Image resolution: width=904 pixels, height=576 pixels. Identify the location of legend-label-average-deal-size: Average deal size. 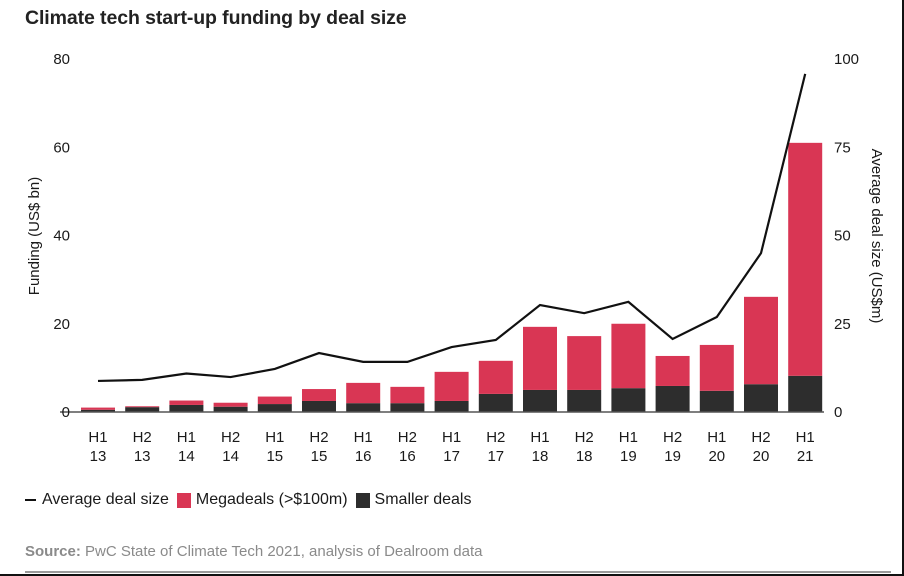
(105, 499).